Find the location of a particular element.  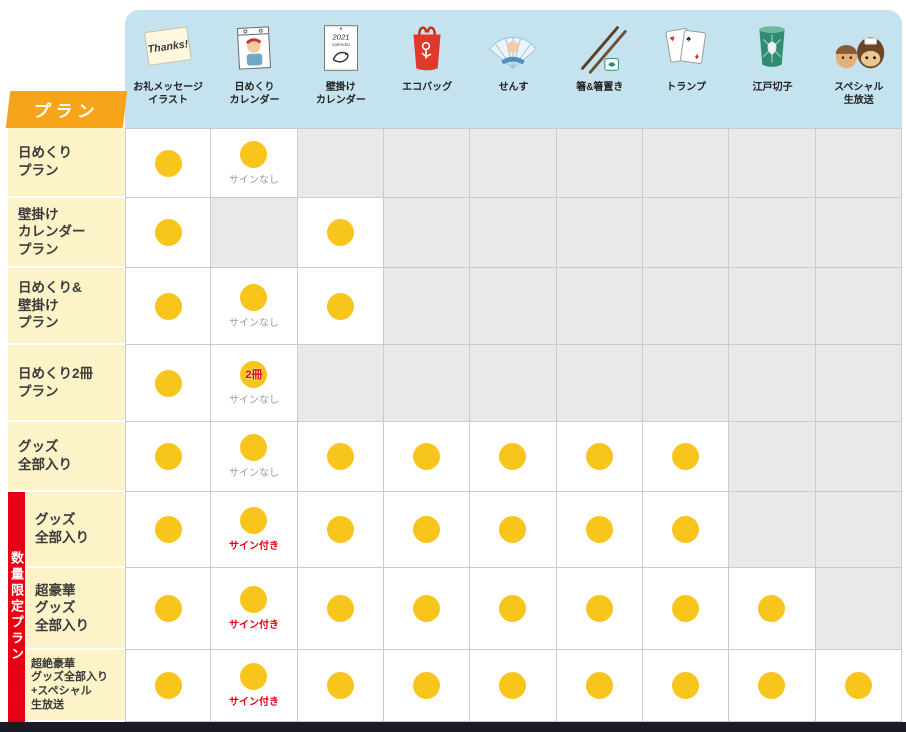

cell-r2-c7 is located at coordinates (686, 233).